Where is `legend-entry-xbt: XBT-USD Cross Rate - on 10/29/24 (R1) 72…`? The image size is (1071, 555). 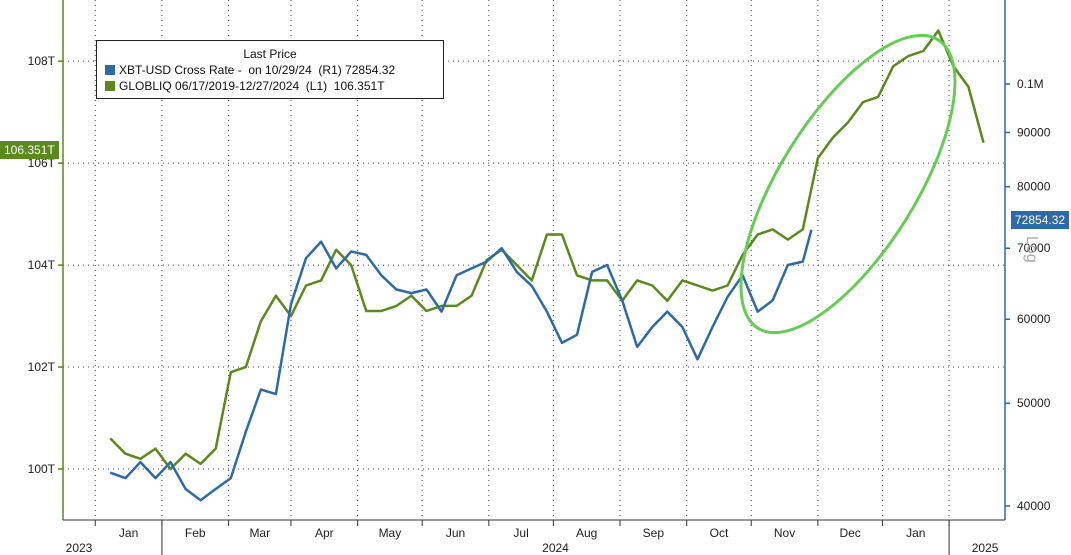
legend-entry-xbt: XBT-USD Cross Rate - on 10/29/24 (R1) 72… is located at coordinates (250, 70).